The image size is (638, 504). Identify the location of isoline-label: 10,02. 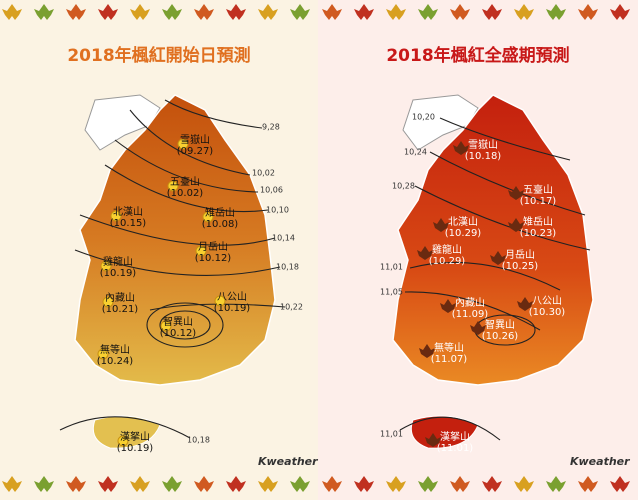
(263, 173).